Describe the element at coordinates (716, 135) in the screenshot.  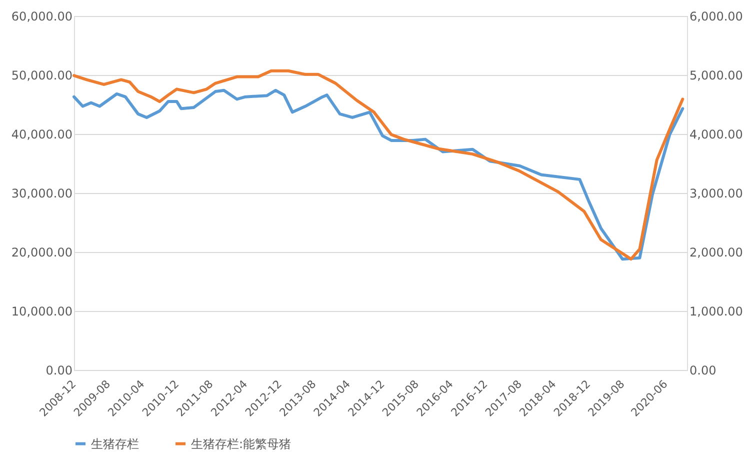
I see `y2-tick-label: 4,000.00` at that location.